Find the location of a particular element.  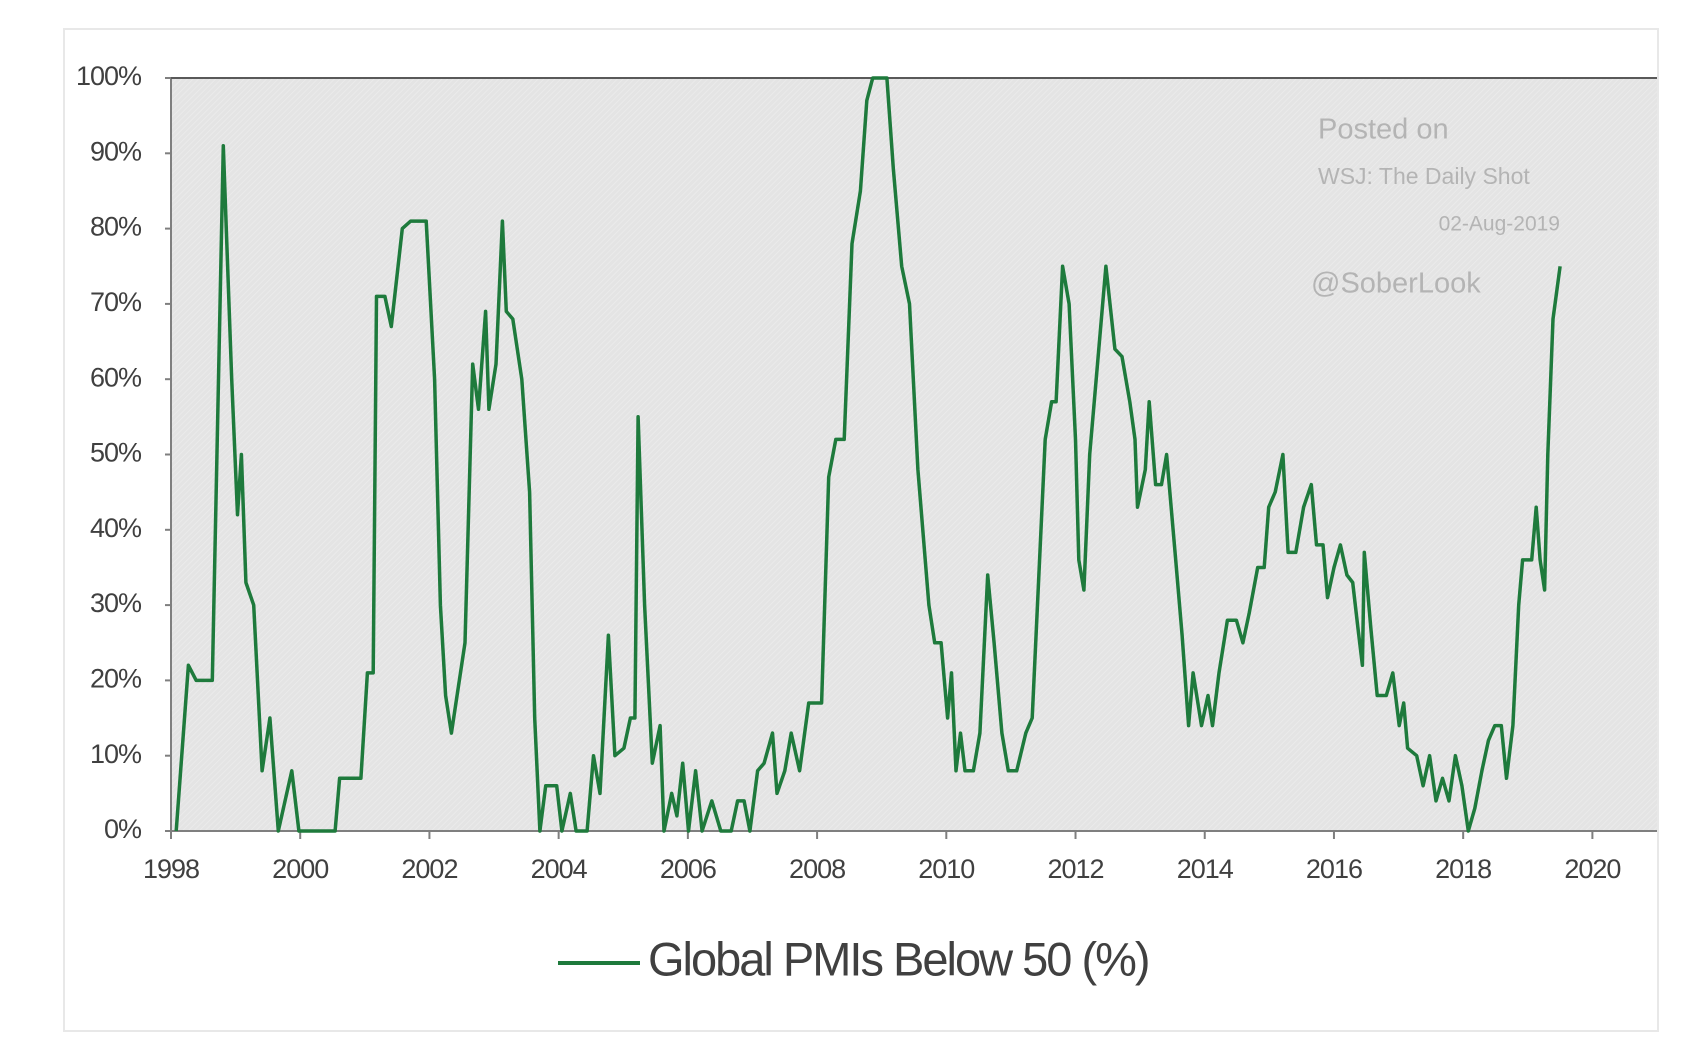

x-tick-label: 1998 is located at coordinates (171, 869).